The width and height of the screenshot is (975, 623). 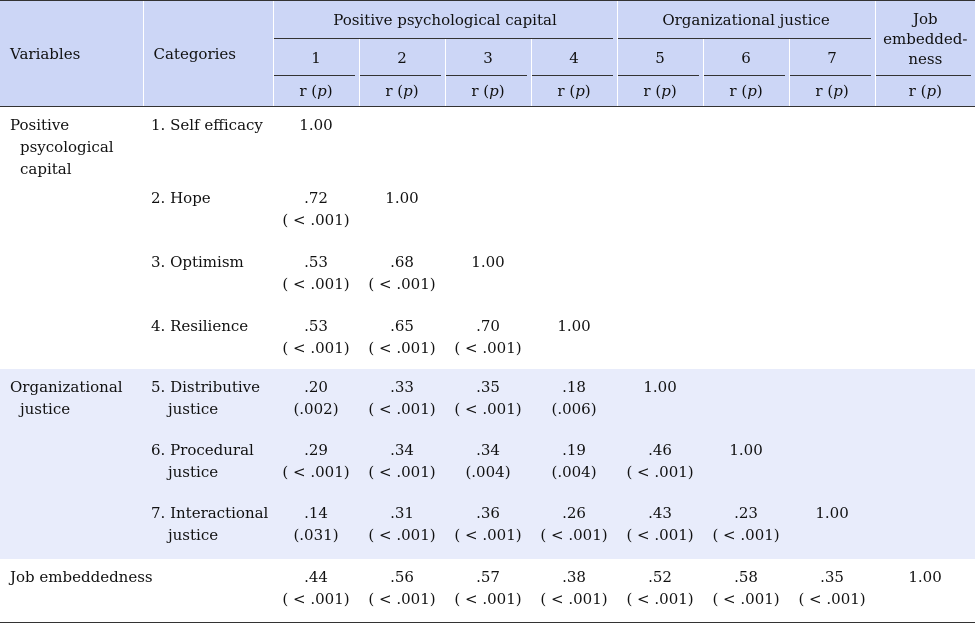 I want to click on r-value: .14, so click(x=316, y=513).